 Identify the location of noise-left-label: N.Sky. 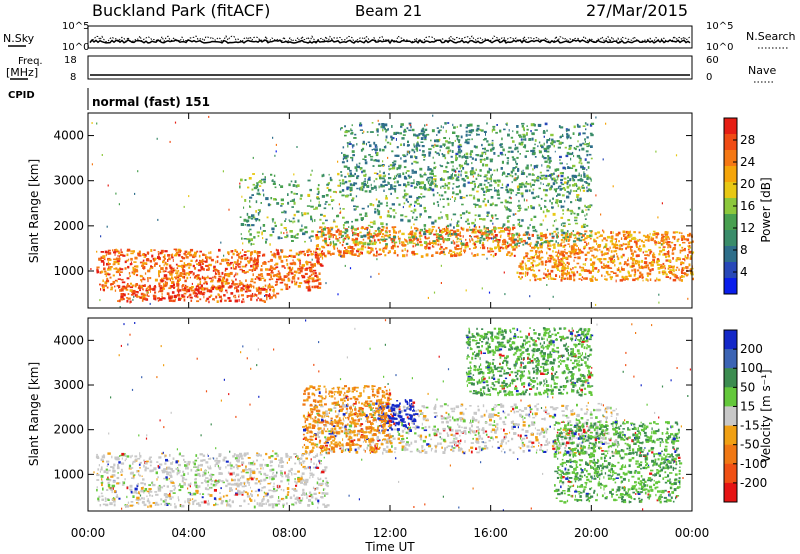
(19, 38).